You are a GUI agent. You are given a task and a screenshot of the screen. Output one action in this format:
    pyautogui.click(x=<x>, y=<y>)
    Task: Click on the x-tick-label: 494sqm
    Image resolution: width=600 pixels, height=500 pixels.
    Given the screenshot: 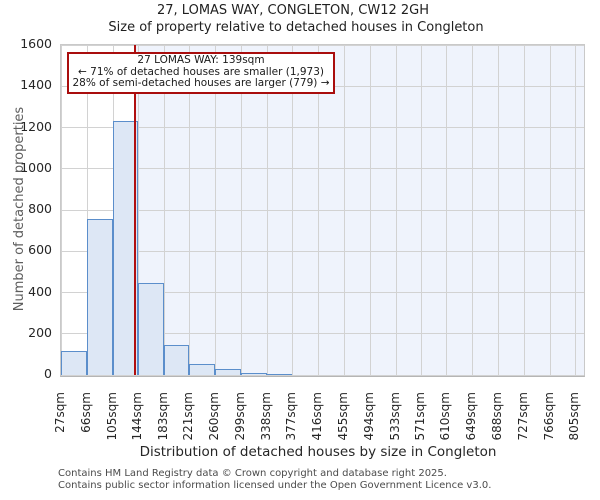 What is the action you would take?
    pyautogui.click(x=368, y=416)
    